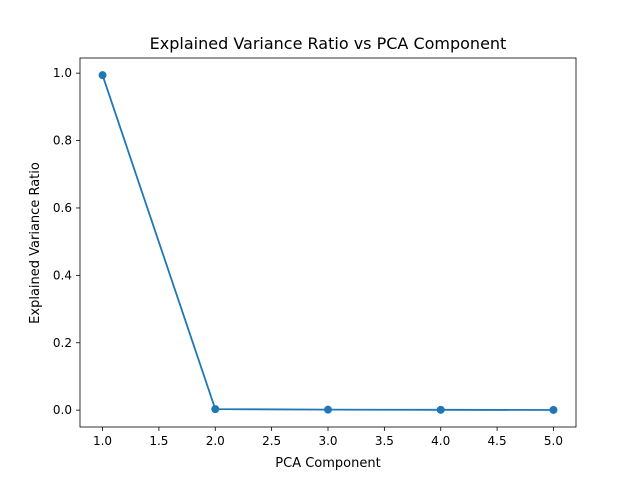 This screenshot has width=640, height=480. What do you see at coordinates (215, 441) in the screenshot?
I see `x-tick-label: 2.0` at bounding box center [215, 441].